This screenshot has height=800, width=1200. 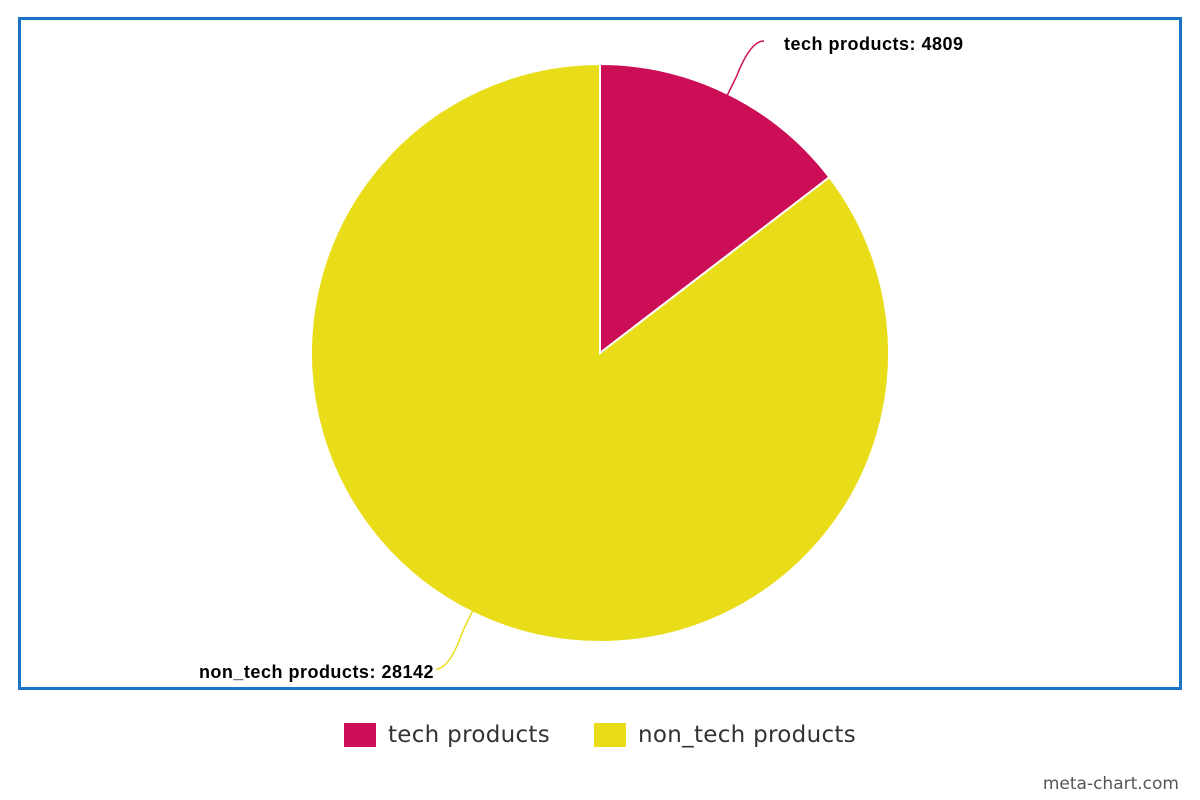 I want to click on slice-label-0: tech products: 4809, so click(x=874, y=44).